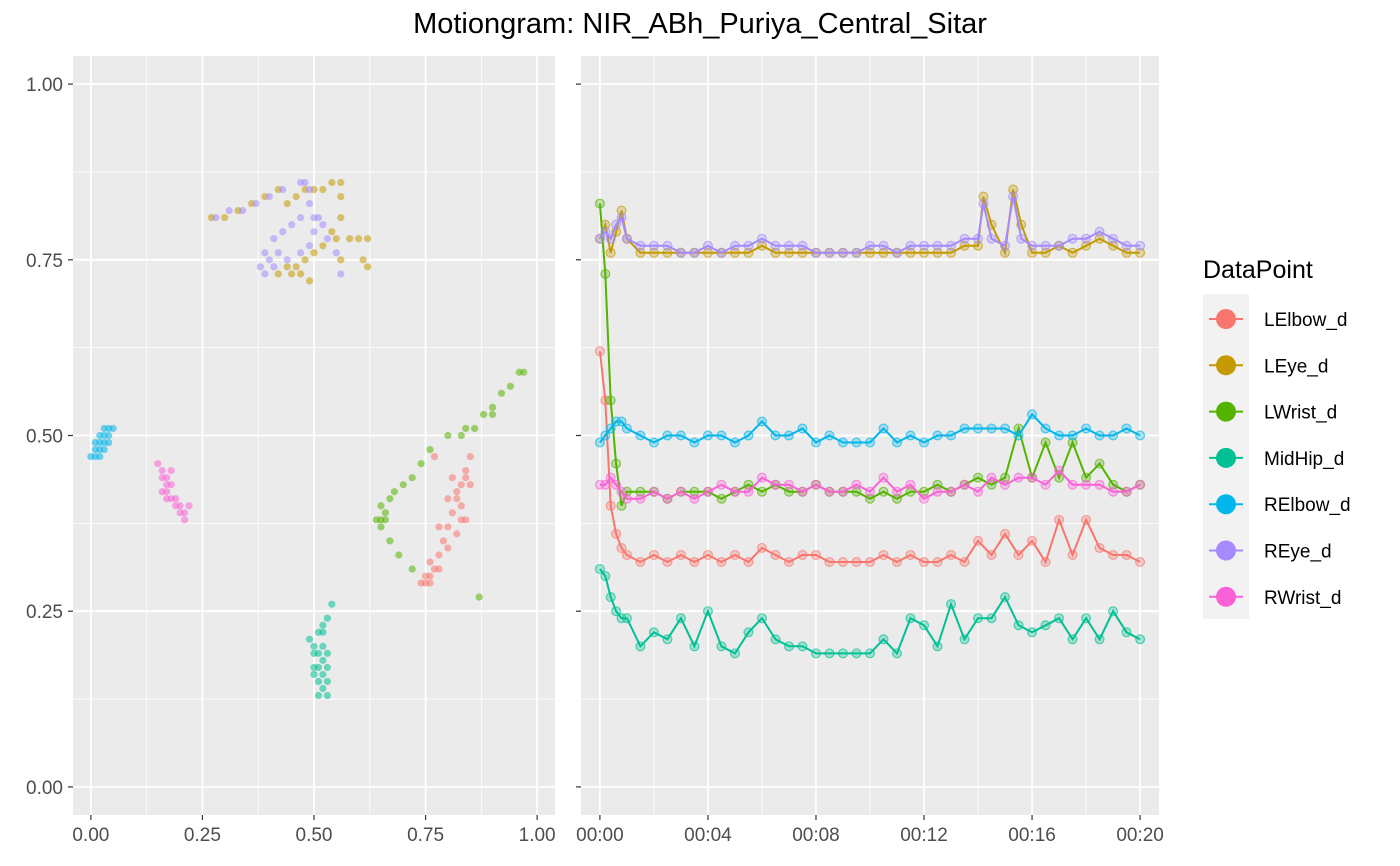 Image resolution: width=1400 pixels, height=866 pixels. I want to click on legend-label: RWrist_d, so click(1302, 598).